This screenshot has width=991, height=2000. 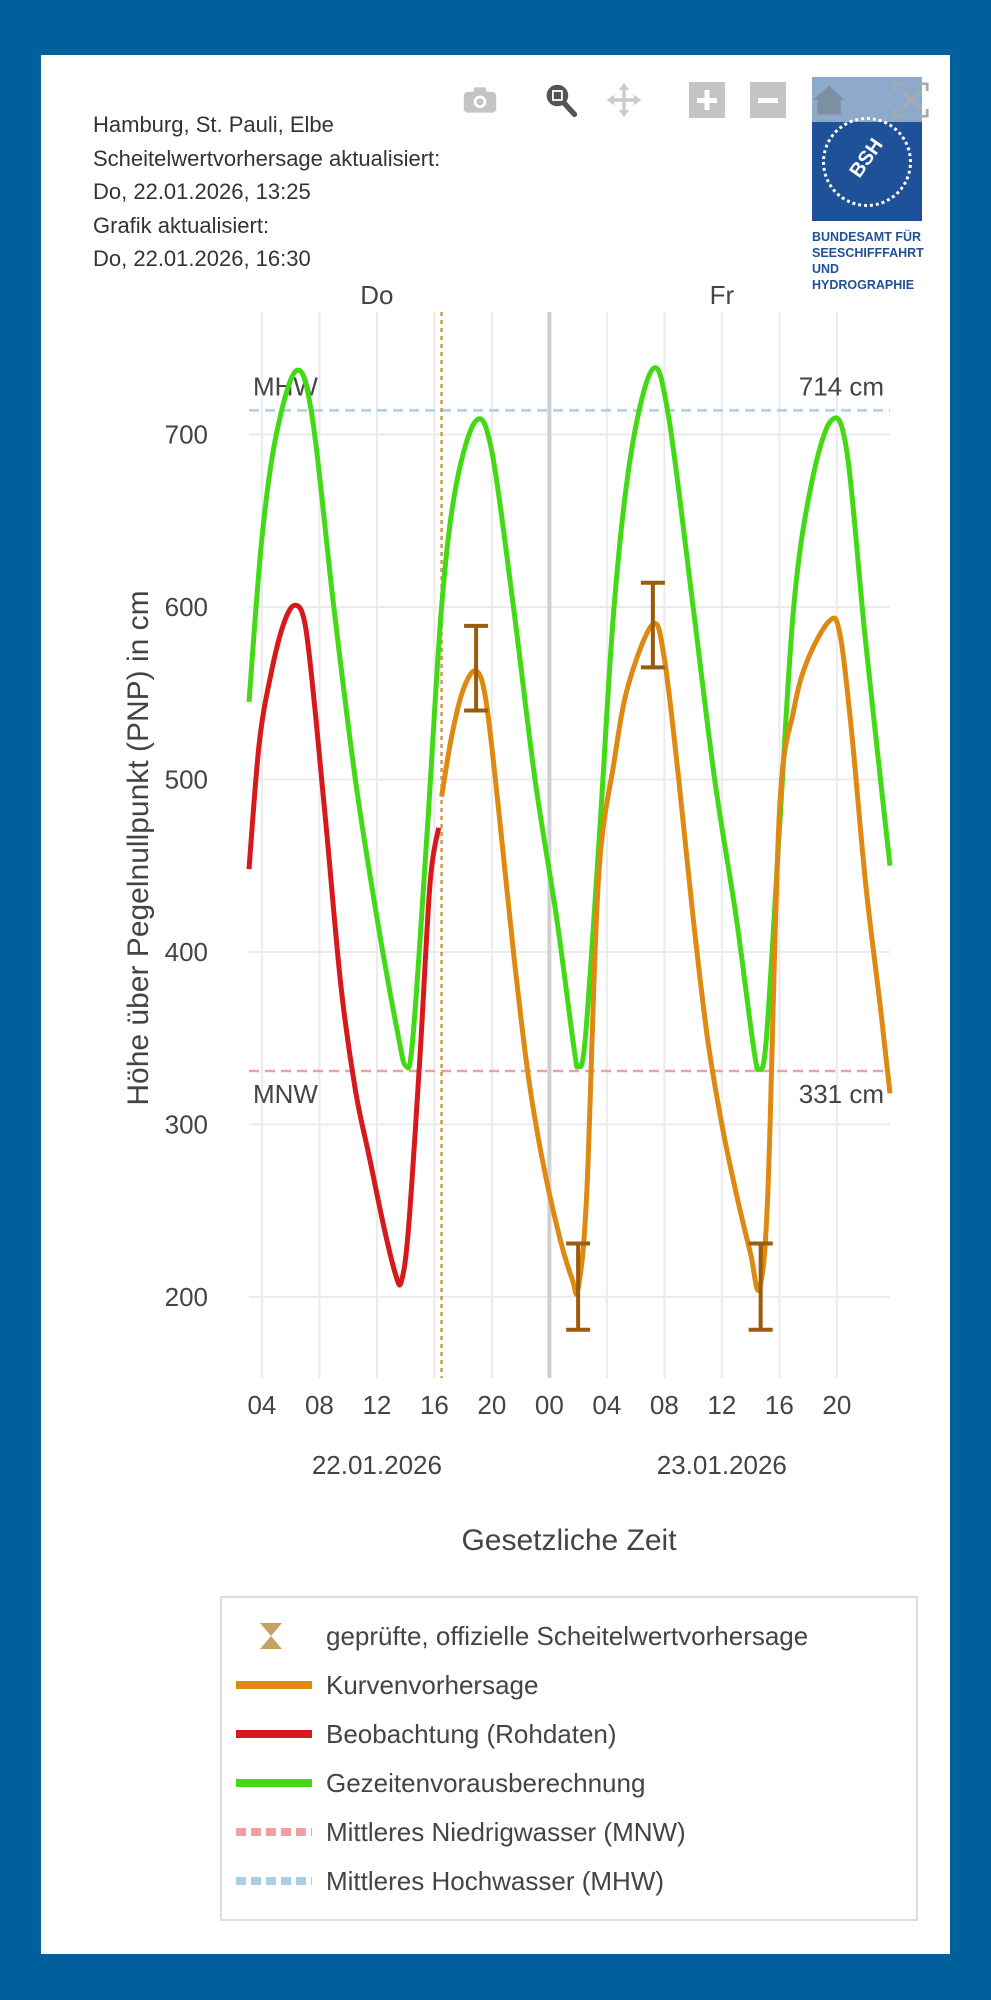 I want to click on y-axis-title: Höhe über Pegelnullpunkt (PNP) in cm, so click(x=138, y=847).